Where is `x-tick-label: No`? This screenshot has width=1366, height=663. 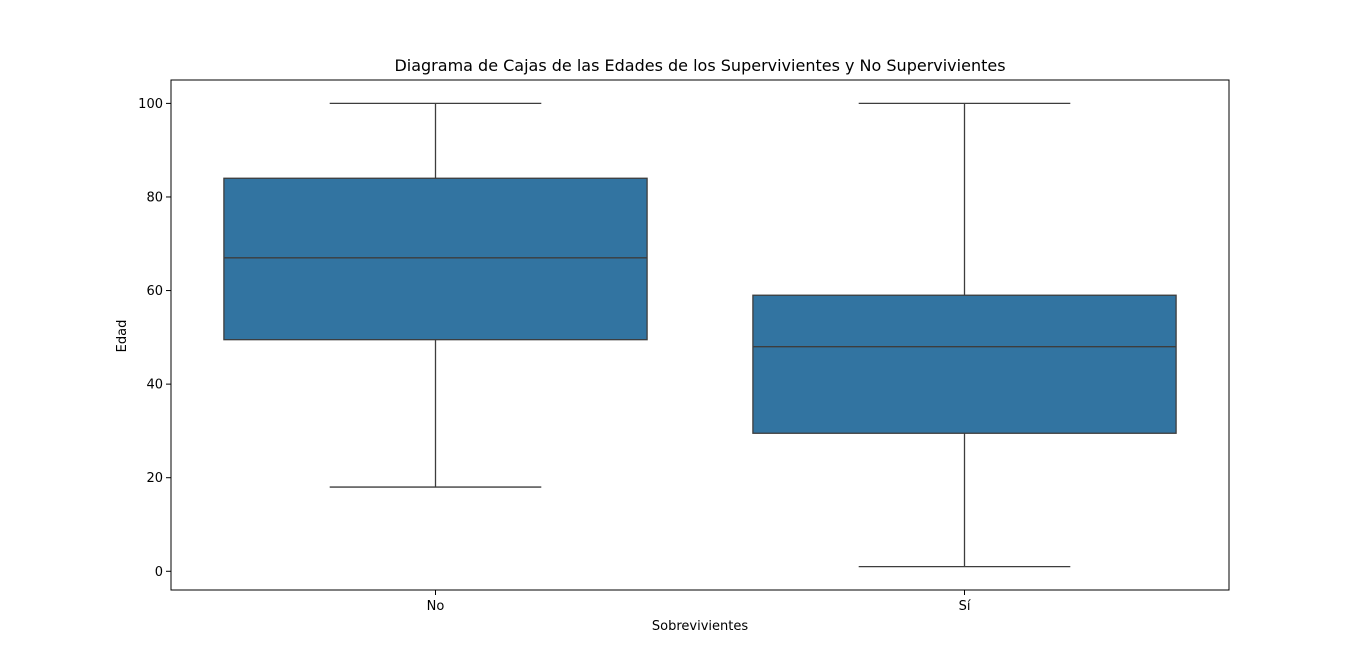
x-tick-label: No is located at coordinates (436, 606).